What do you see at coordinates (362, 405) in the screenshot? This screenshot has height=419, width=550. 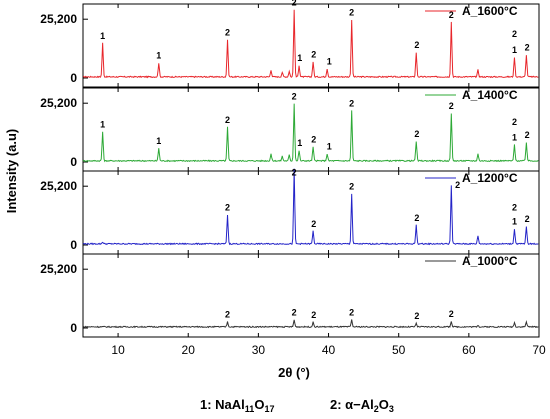 I see `phase-2-label: 2: α−Al2O3` at bounding box center [362, 405].